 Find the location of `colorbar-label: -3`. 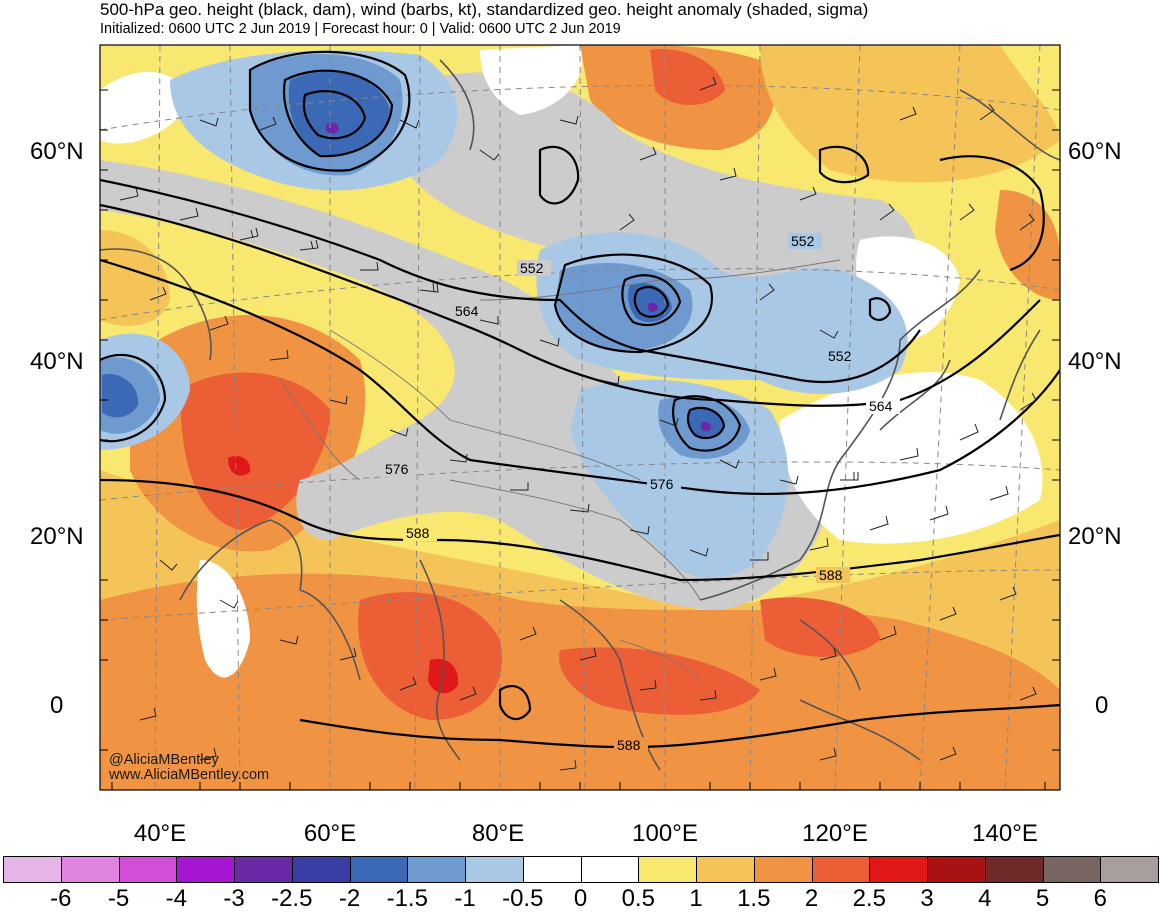

colorbar-label: -3 is located at coordinates (234, 898).